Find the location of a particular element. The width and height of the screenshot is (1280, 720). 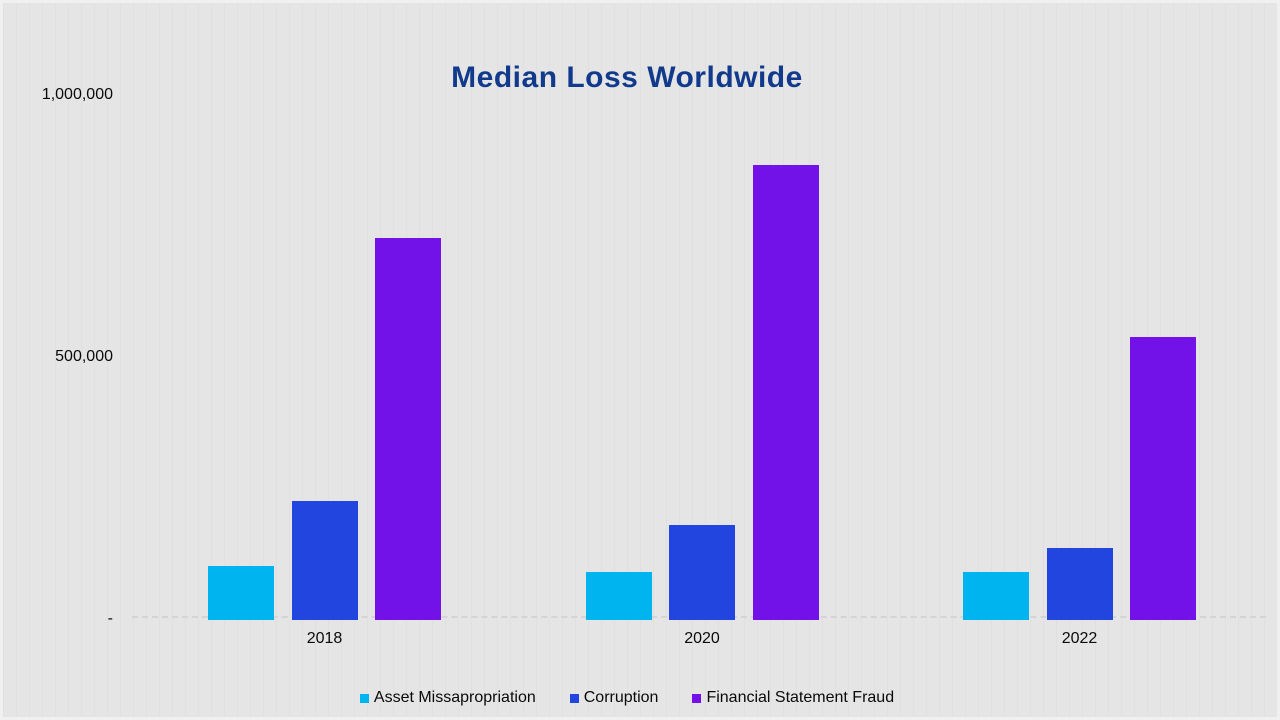

x-axis-category-label: 2020 is located at coordinates (702, 638).